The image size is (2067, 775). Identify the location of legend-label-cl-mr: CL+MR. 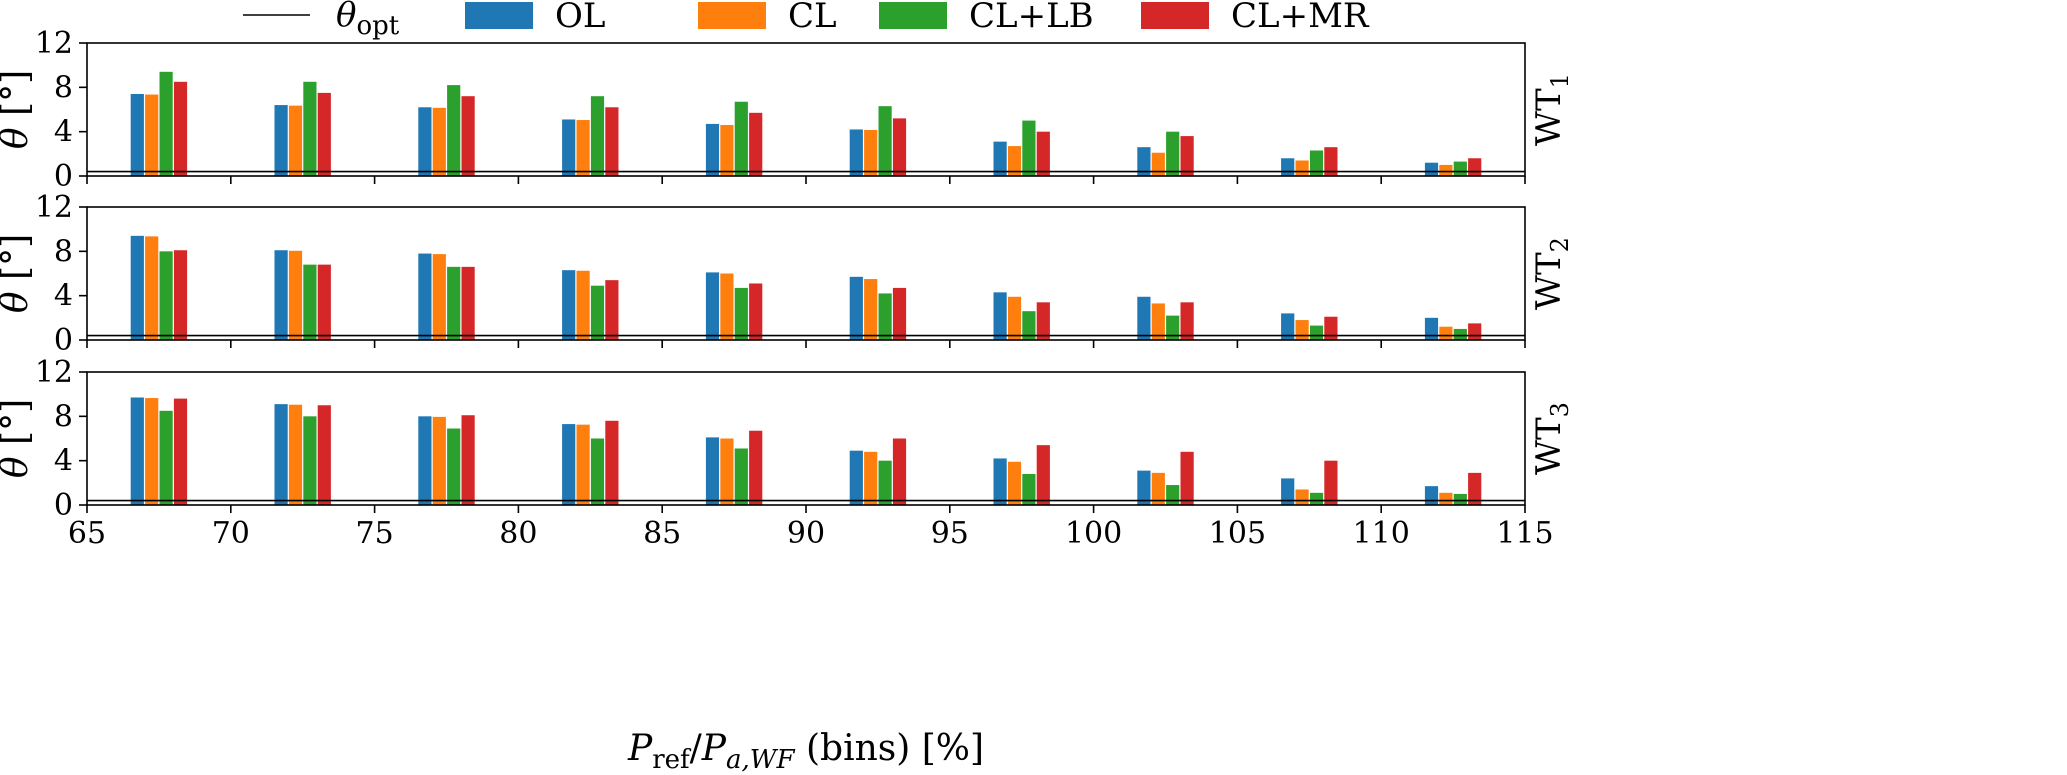
(1300, 18).